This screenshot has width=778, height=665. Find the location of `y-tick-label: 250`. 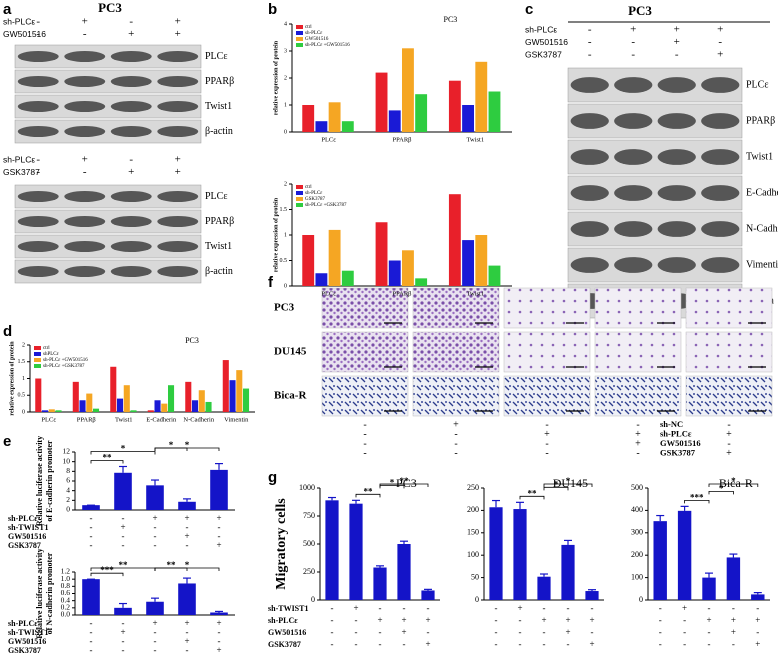

y-tick-label: 250 is located at coordinates (309, 571).